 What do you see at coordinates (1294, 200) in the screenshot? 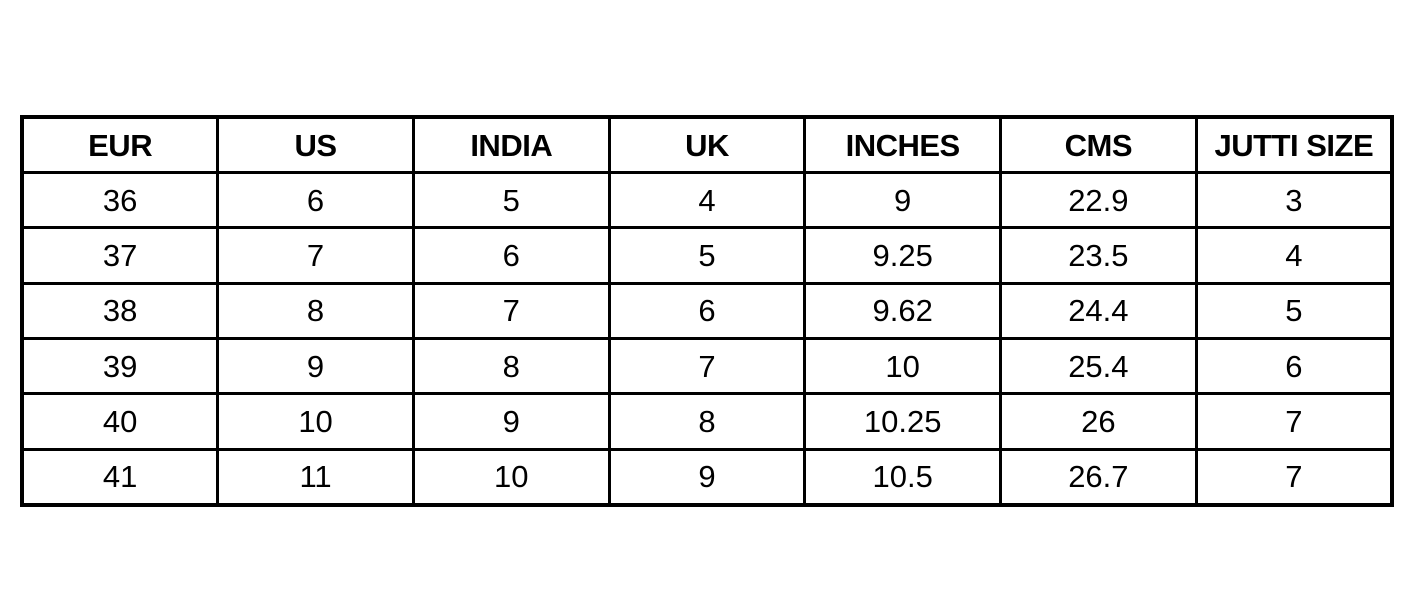
I see `table-cell: 3` at bounding box center [1294, 200].